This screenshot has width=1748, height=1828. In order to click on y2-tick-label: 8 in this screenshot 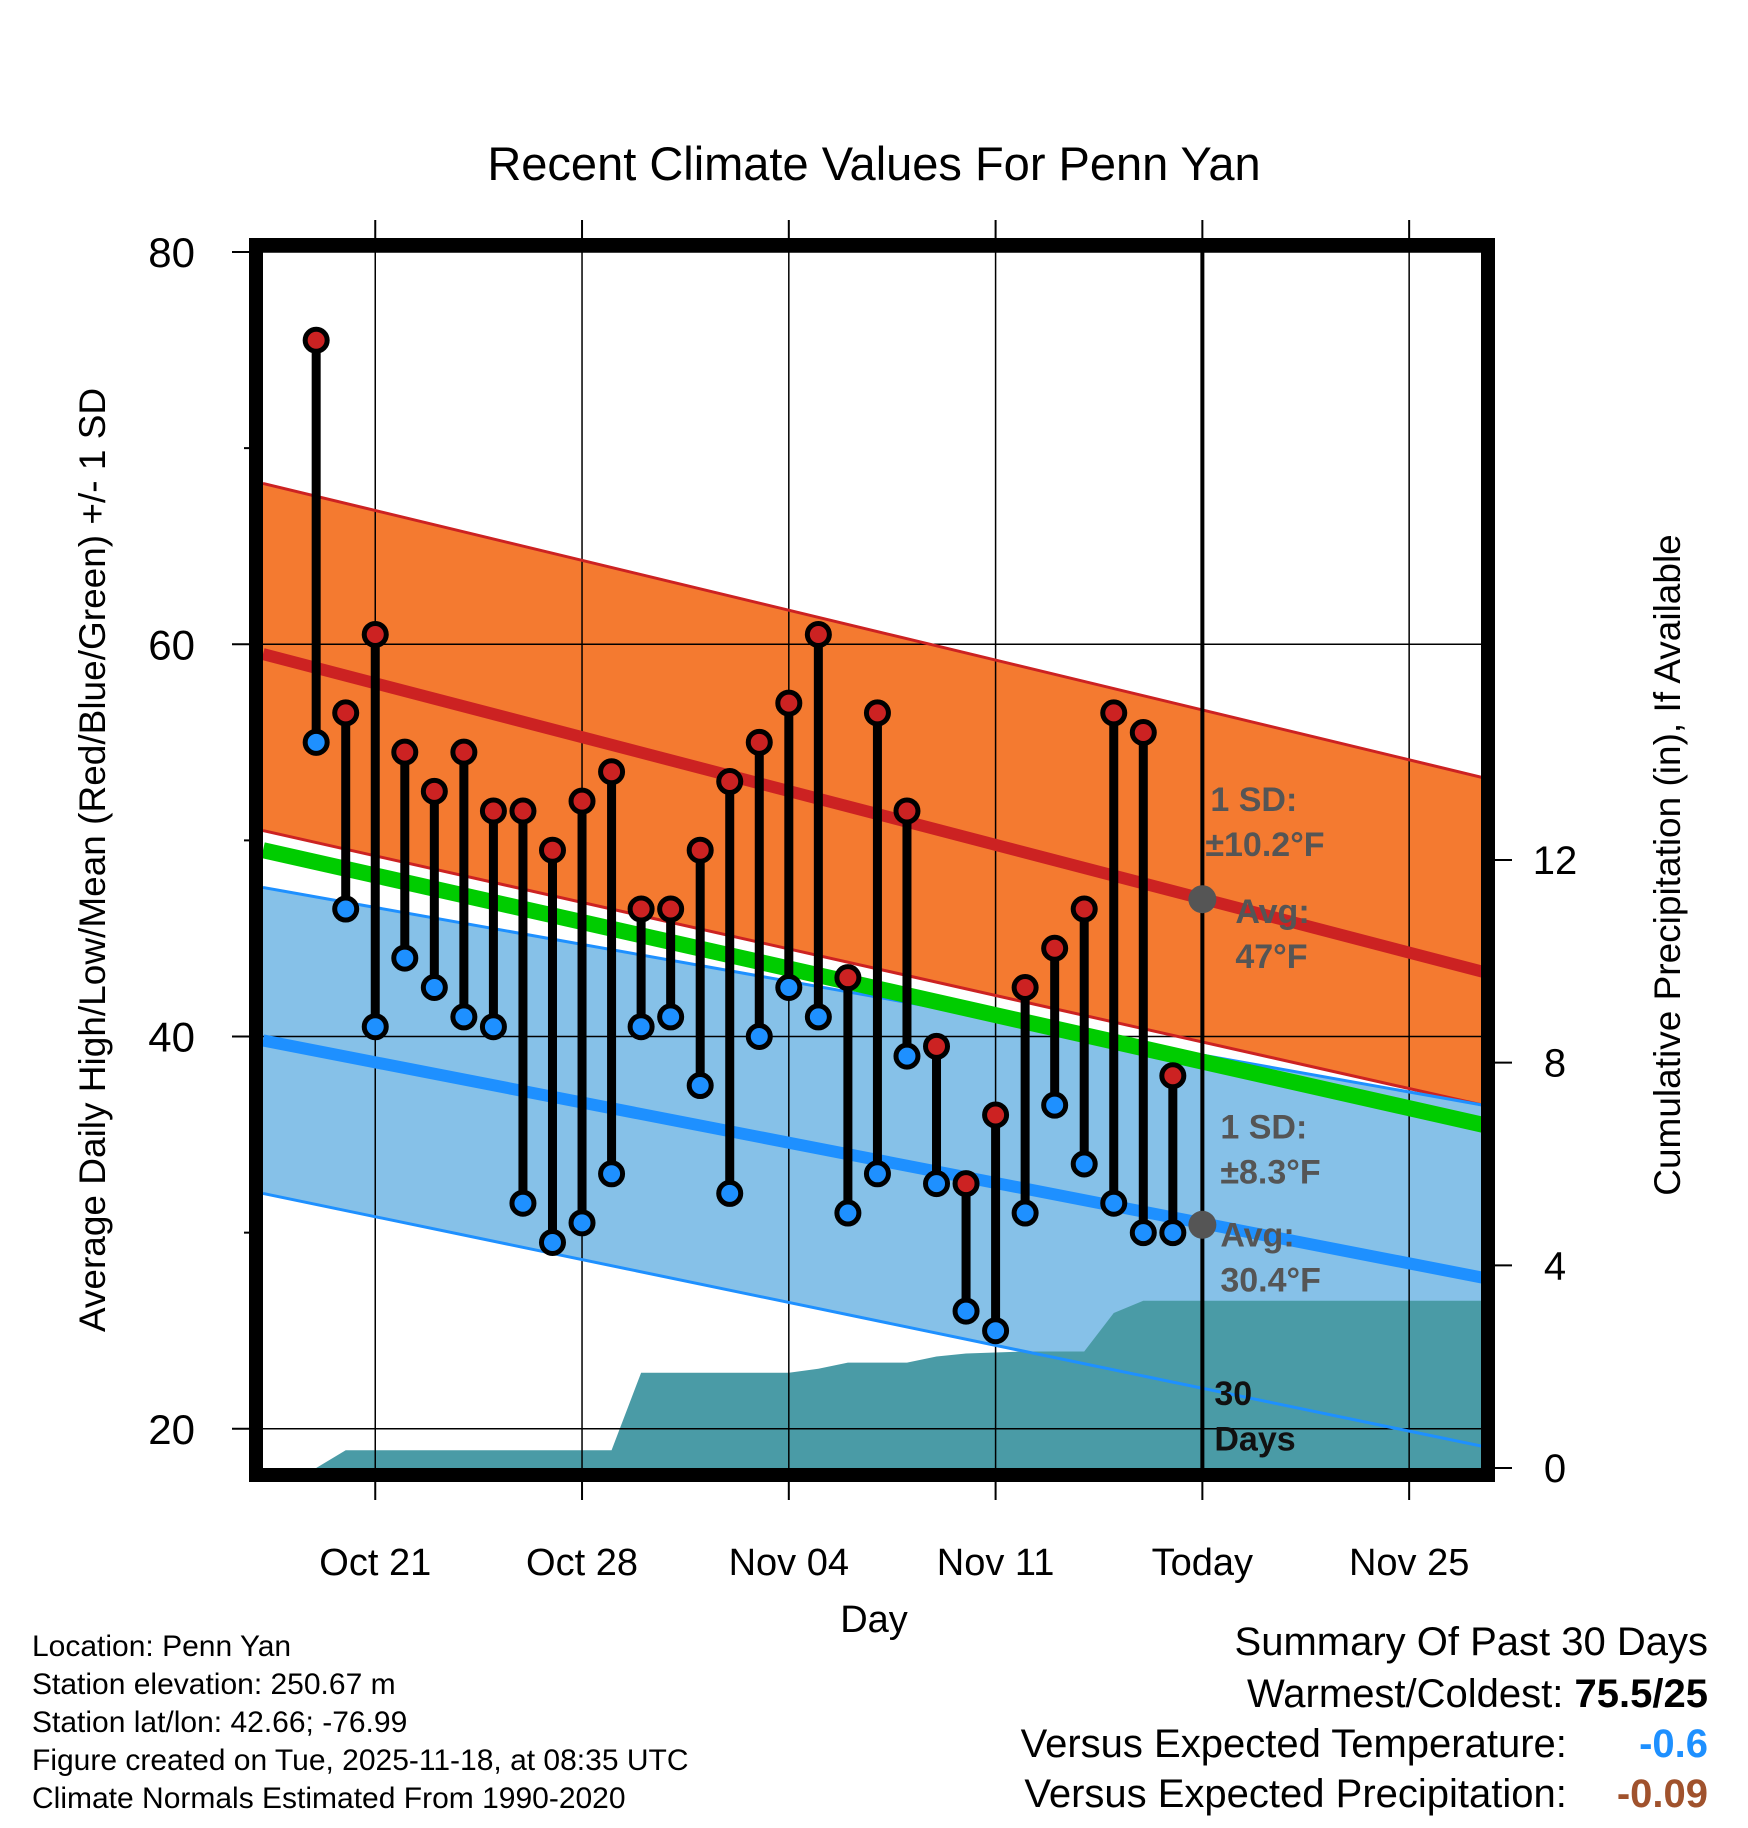, I will do `click(1555, 1064)`.